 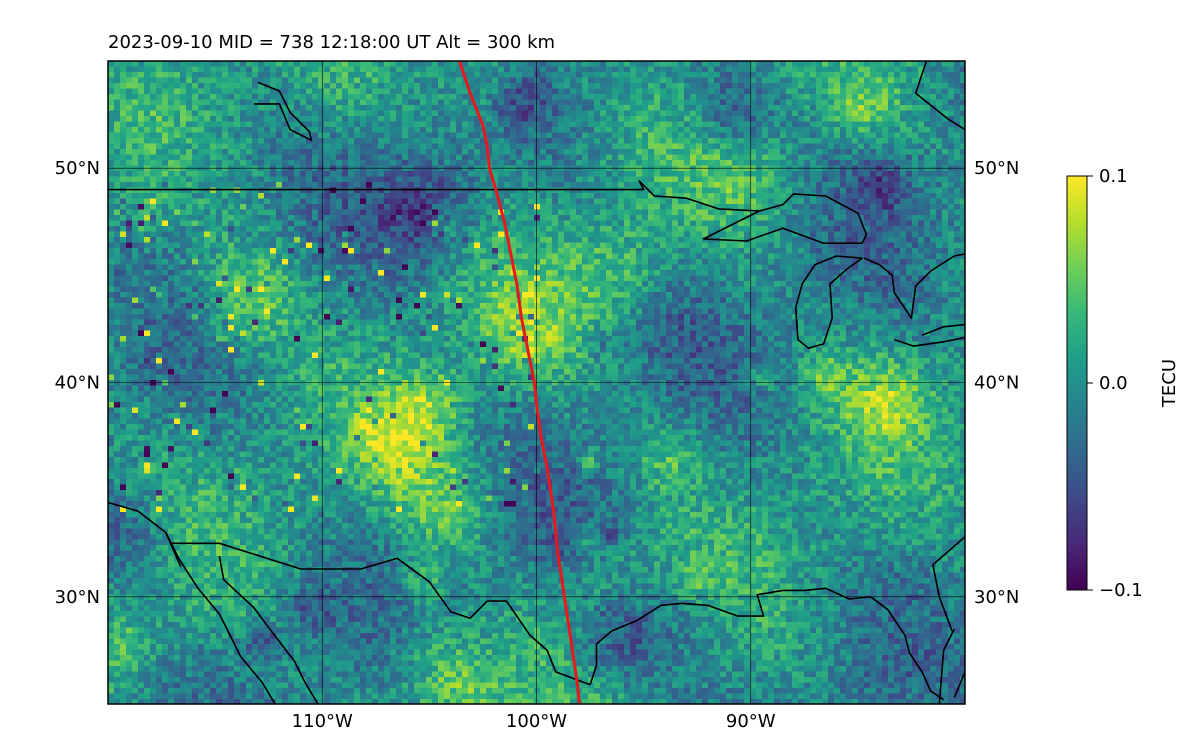 I want to click on longitude-label: 100°W, so click(x=536, y=721).